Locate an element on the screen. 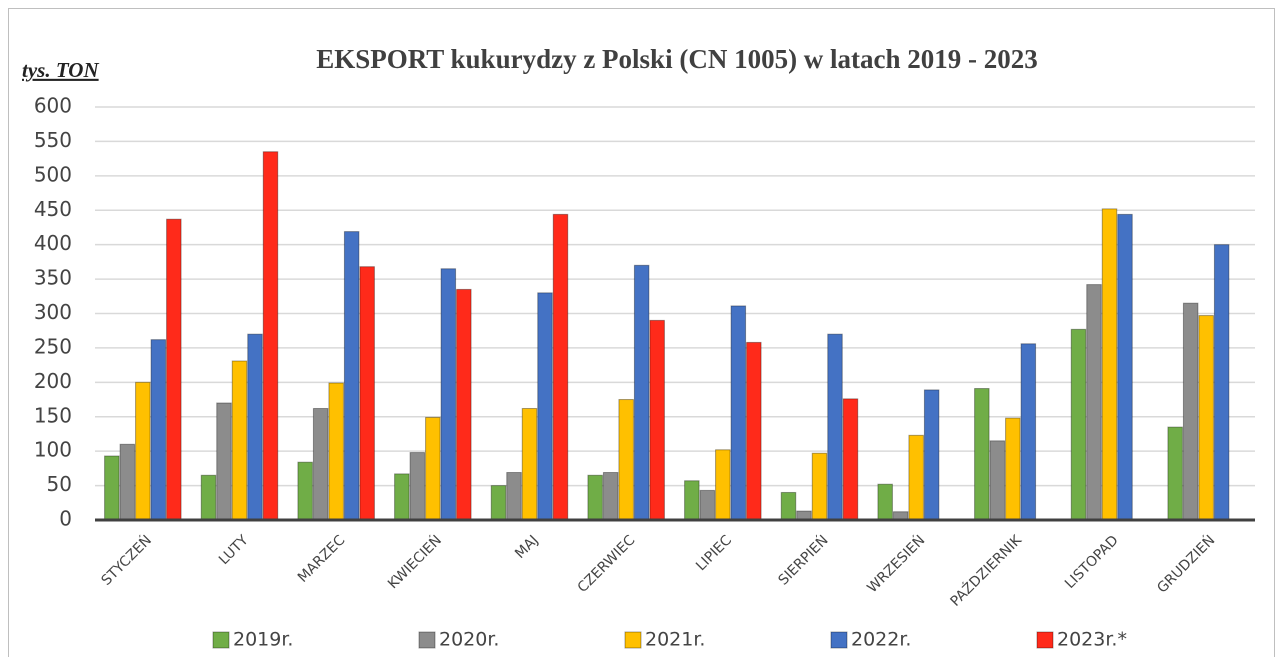 This screenshot has height=657, width=1276. y-tick-label: 250 is located at coordinates (53, 346).